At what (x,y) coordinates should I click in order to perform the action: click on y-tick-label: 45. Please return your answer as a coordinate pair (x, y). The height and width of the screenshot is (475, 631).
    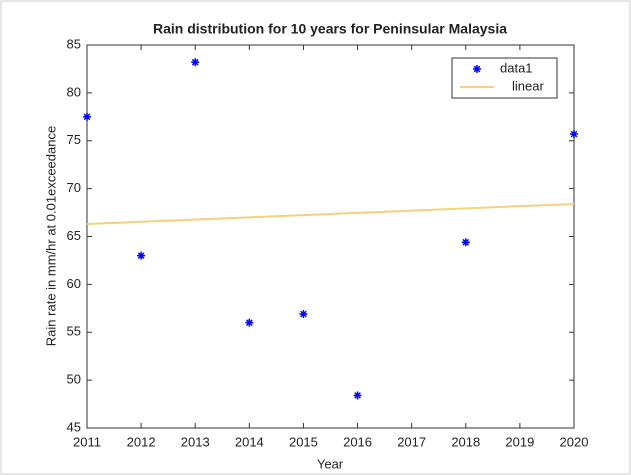
    Looking at the image, I should click on (74, 426).